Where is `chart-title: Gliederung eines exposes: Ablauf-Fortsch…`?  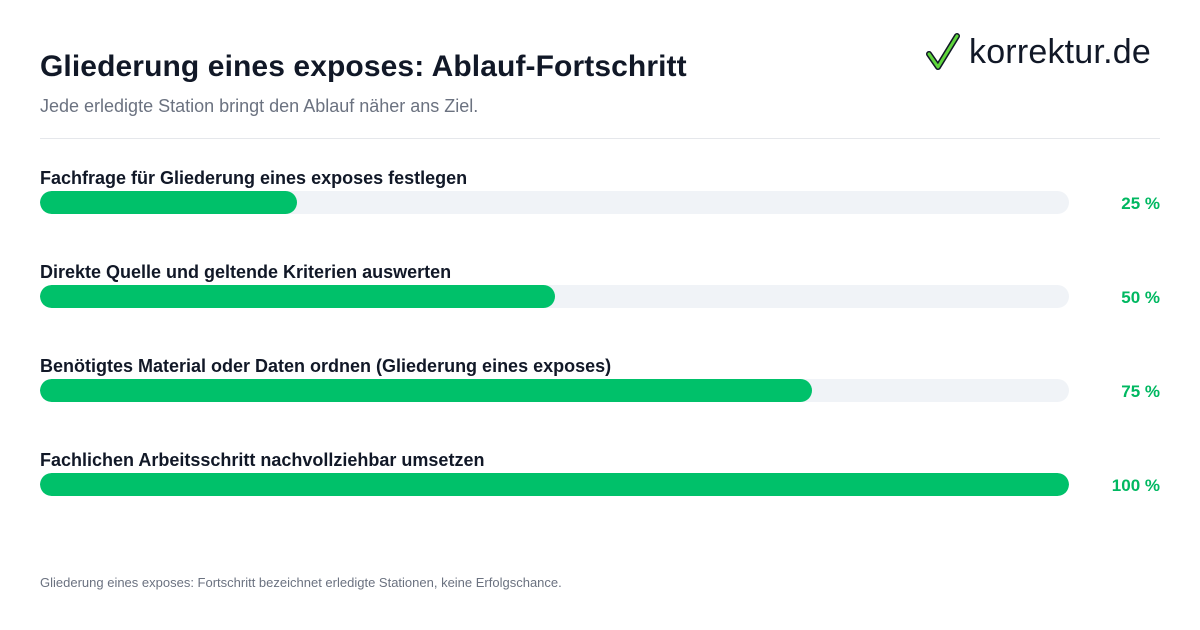
chart-title: Gliederung eines exposes: Ablauf-Fortsch… is located at coordinates (363, 66).